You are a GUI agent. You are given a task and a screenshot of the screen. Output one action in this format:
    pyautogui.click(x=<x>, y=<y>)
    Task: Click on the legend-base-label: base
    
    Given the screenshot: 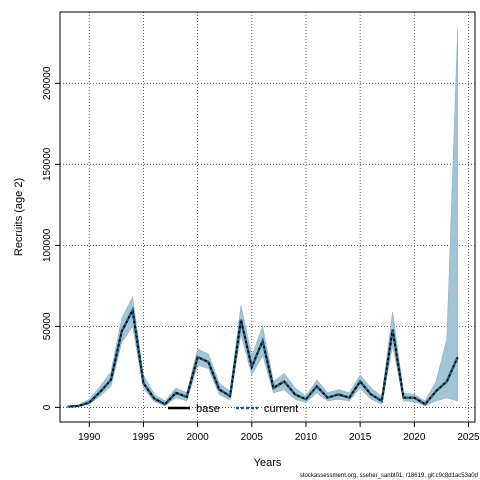 What is the action you would take?
    pyautogui.click(x=208, y=409)
    